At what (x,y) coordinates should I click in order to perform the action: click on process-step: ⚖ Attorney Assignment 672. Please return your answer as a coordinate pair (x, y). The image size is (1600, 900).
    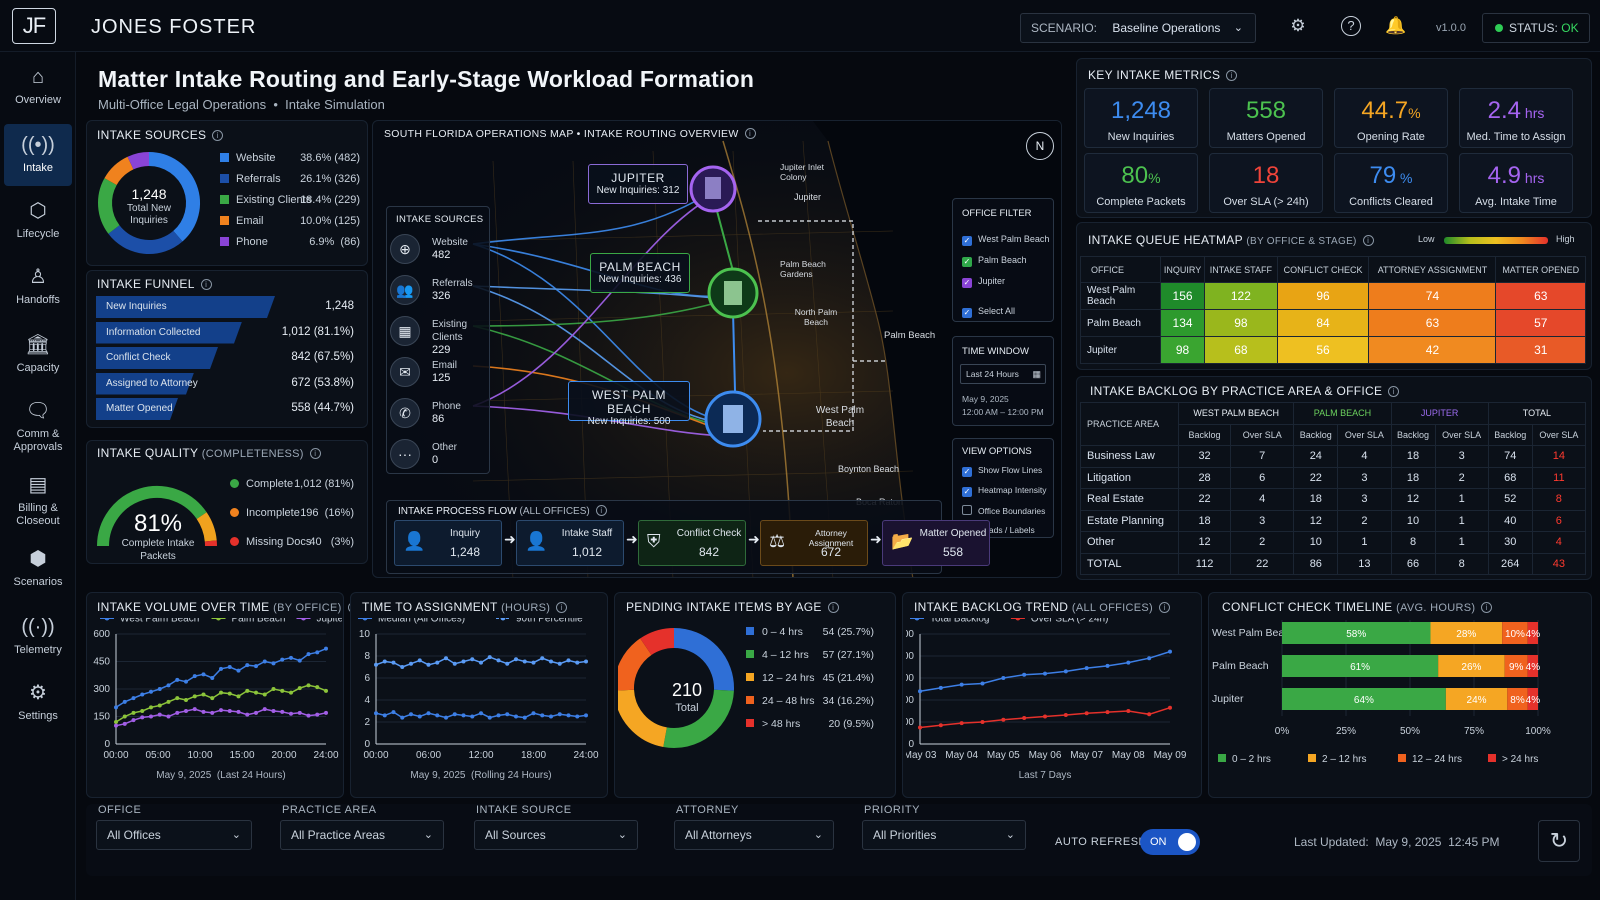
    Looking at the image, I should click on (814, 543).